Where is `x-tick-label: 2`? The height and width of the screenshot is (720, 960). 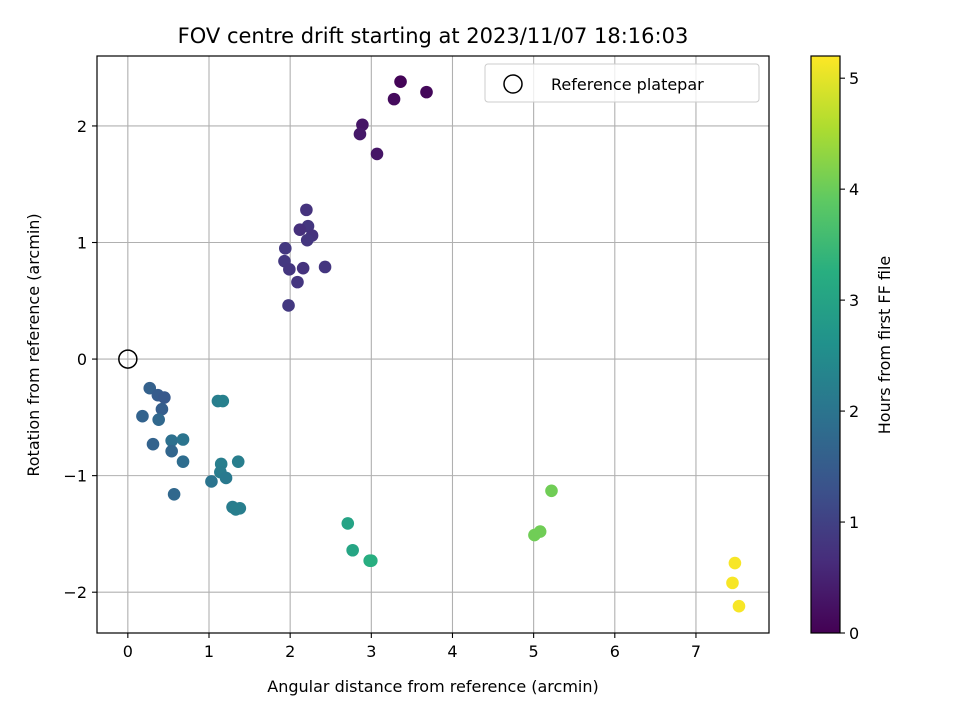 x-tick-label: 2 is located at coordinates (290, 651).